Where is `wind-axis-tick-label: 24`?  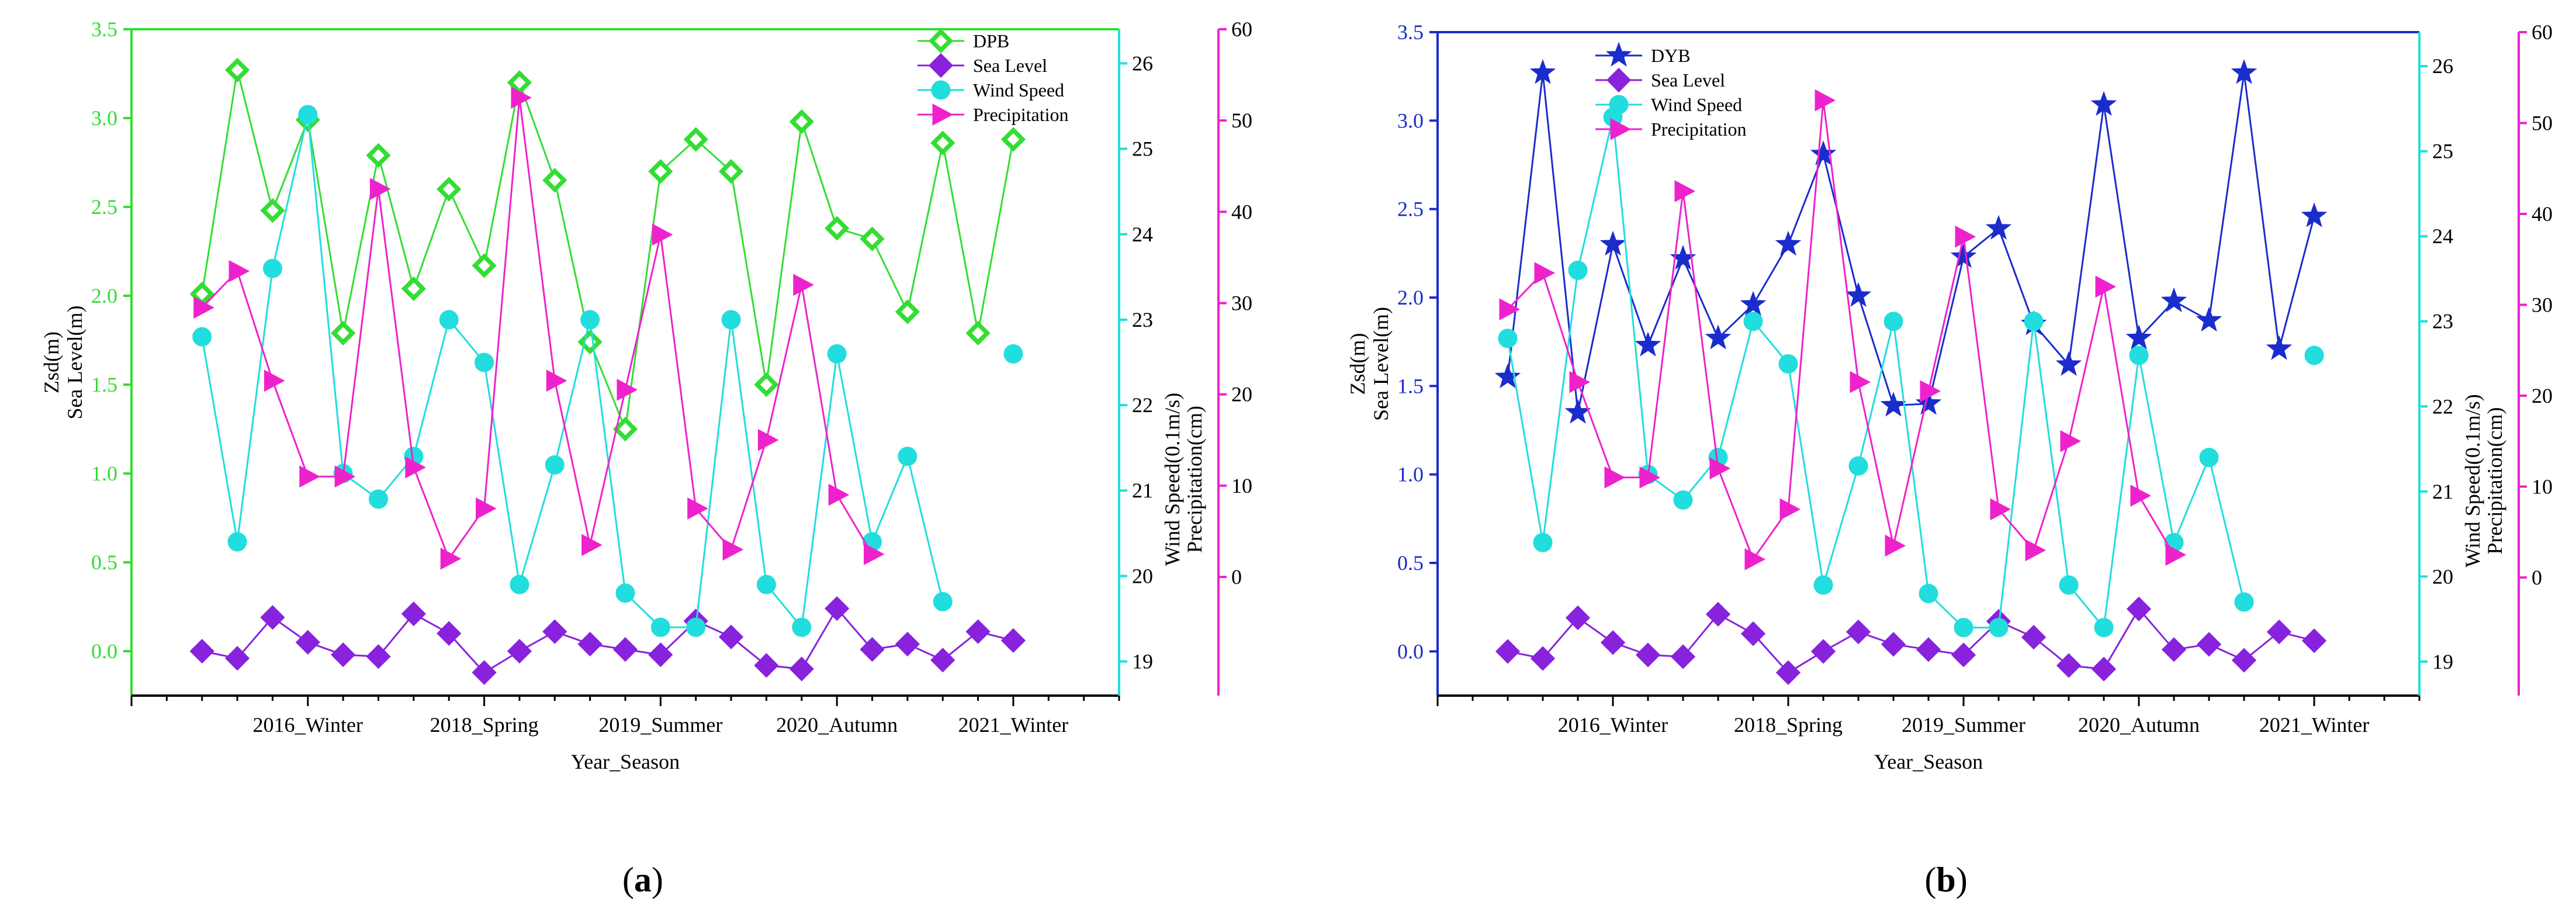 wind-axis-tick-label: 24 is located at coordinates (1142, 235).